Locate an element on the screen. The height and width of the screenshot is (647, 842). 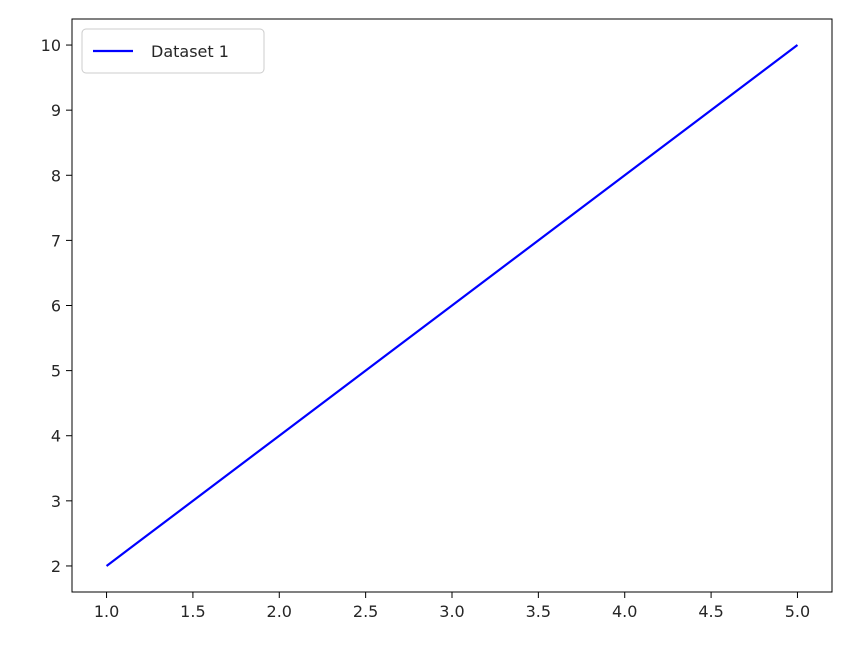
y-tick-label: 2 is located at coordinates (56, 566).